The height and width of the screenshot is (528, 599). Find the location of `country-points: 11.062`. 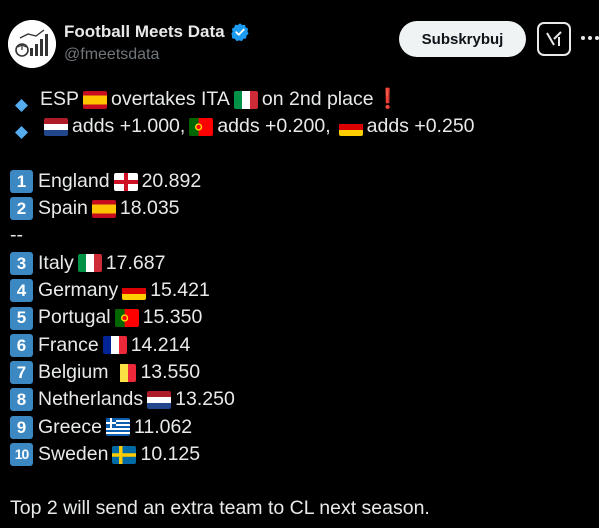

country-points: 11.062 is located at coordinates (163, 426).